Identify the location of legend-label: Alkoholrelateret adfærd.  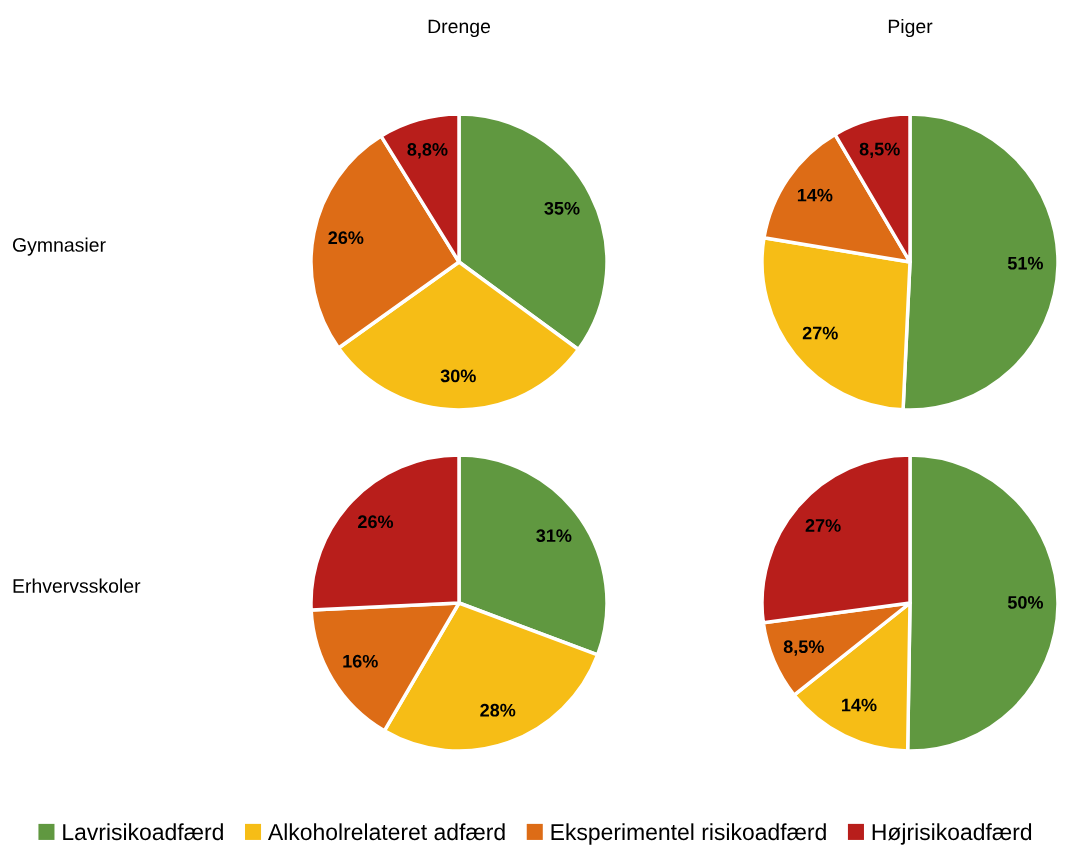
(386, 832).